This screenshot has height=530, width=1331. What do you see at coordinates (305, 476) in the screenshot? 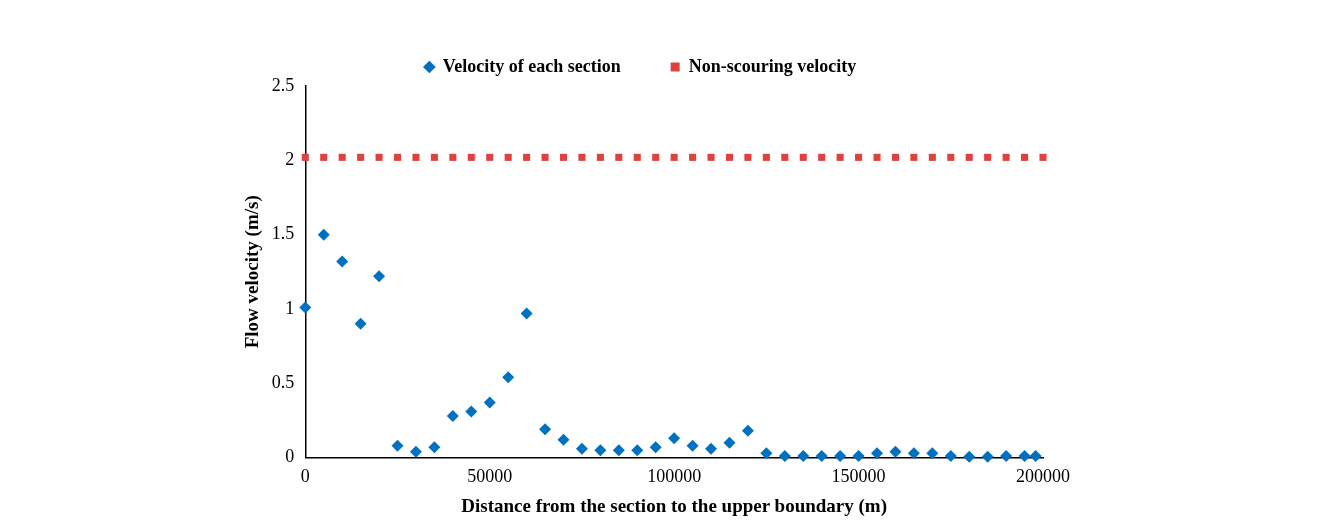
I see `x-tick-label: 0` at bounding box center [305, 476].